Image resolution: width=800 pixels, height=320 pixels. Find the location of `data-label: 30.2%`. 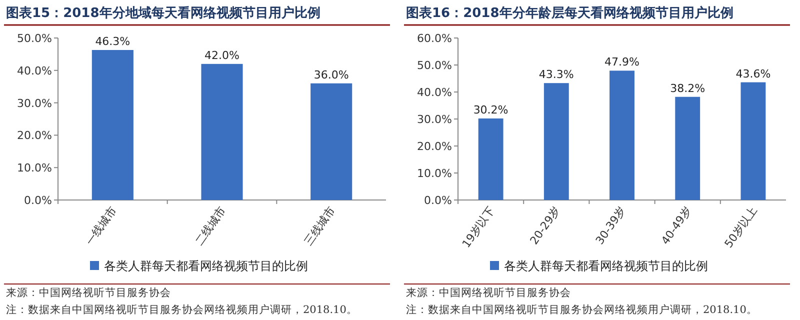

data-label: 30.2% is located at coordinates (490, 109).